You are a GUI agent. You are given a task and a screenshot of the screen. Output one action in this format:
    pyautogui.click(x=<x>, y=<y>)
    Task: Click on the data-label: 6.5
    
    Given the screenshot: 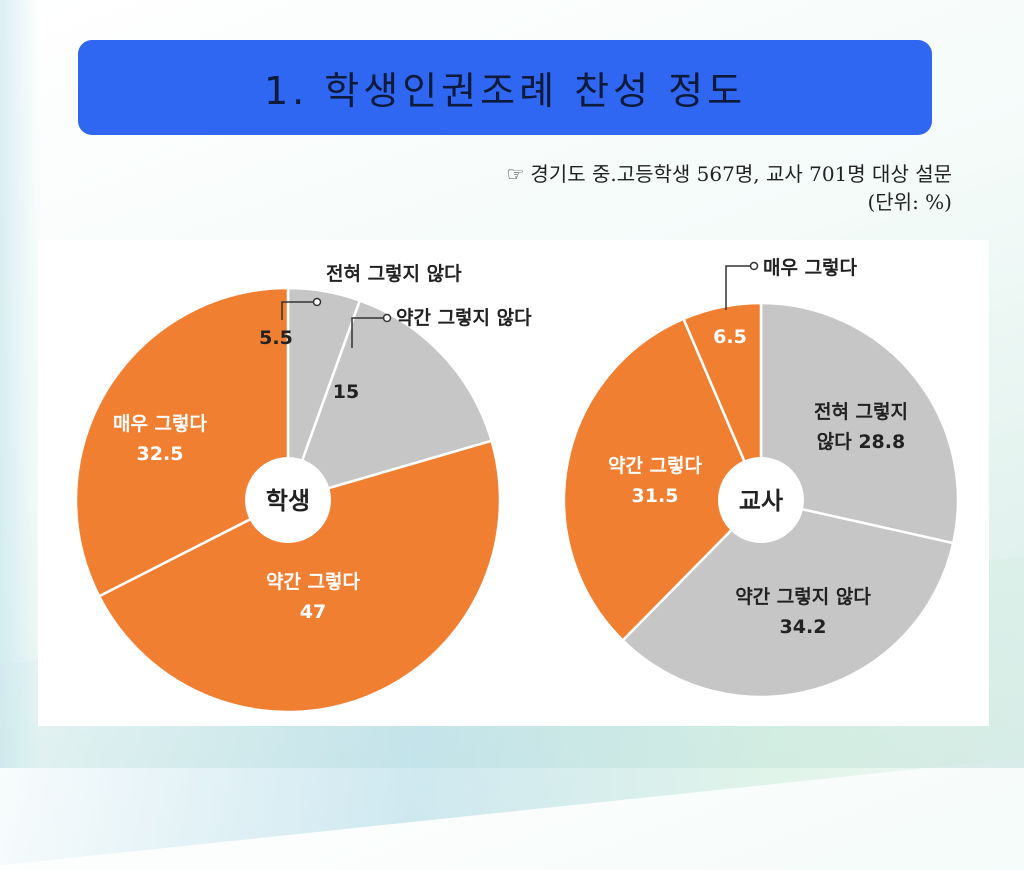 What is the action you would take?
    pyautogui.click(x=730, y=337)
    